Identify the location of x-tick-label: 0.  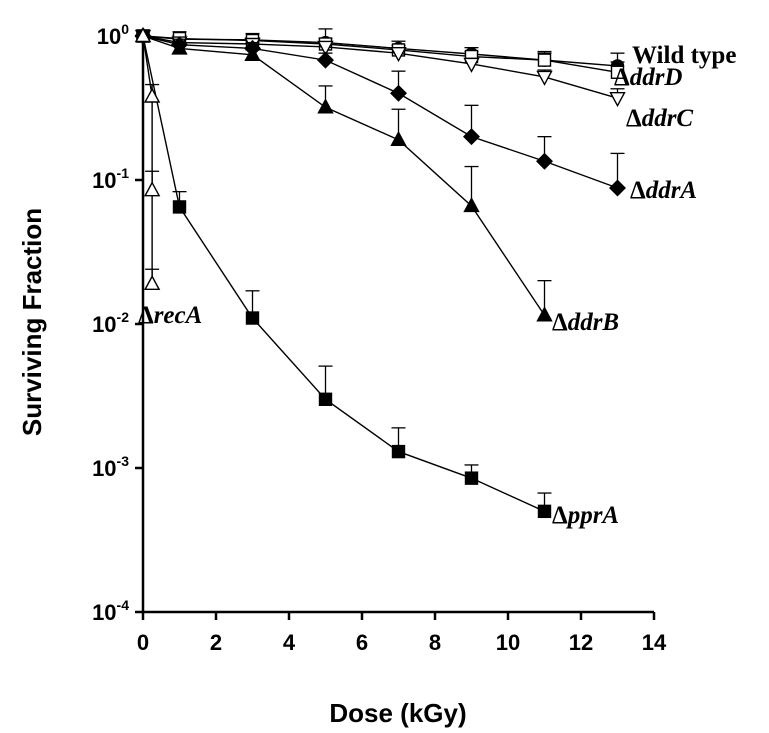
(143, 642).